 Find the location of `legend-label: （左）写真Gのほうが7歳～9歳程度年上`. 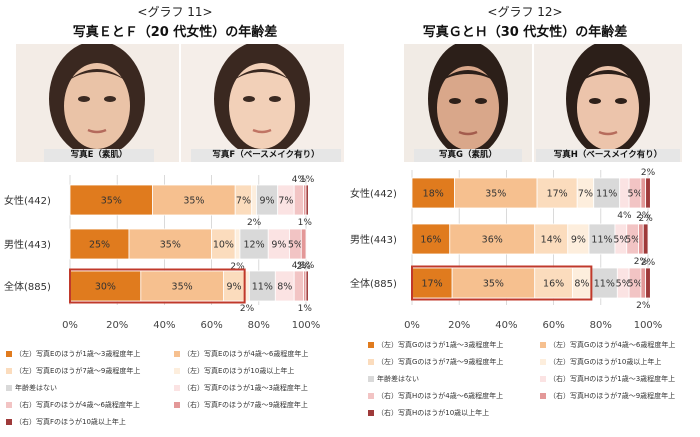

legend-label: （左）写真Gのほうが7歳～9歳程度年上 is located at coordinates (440, 362).